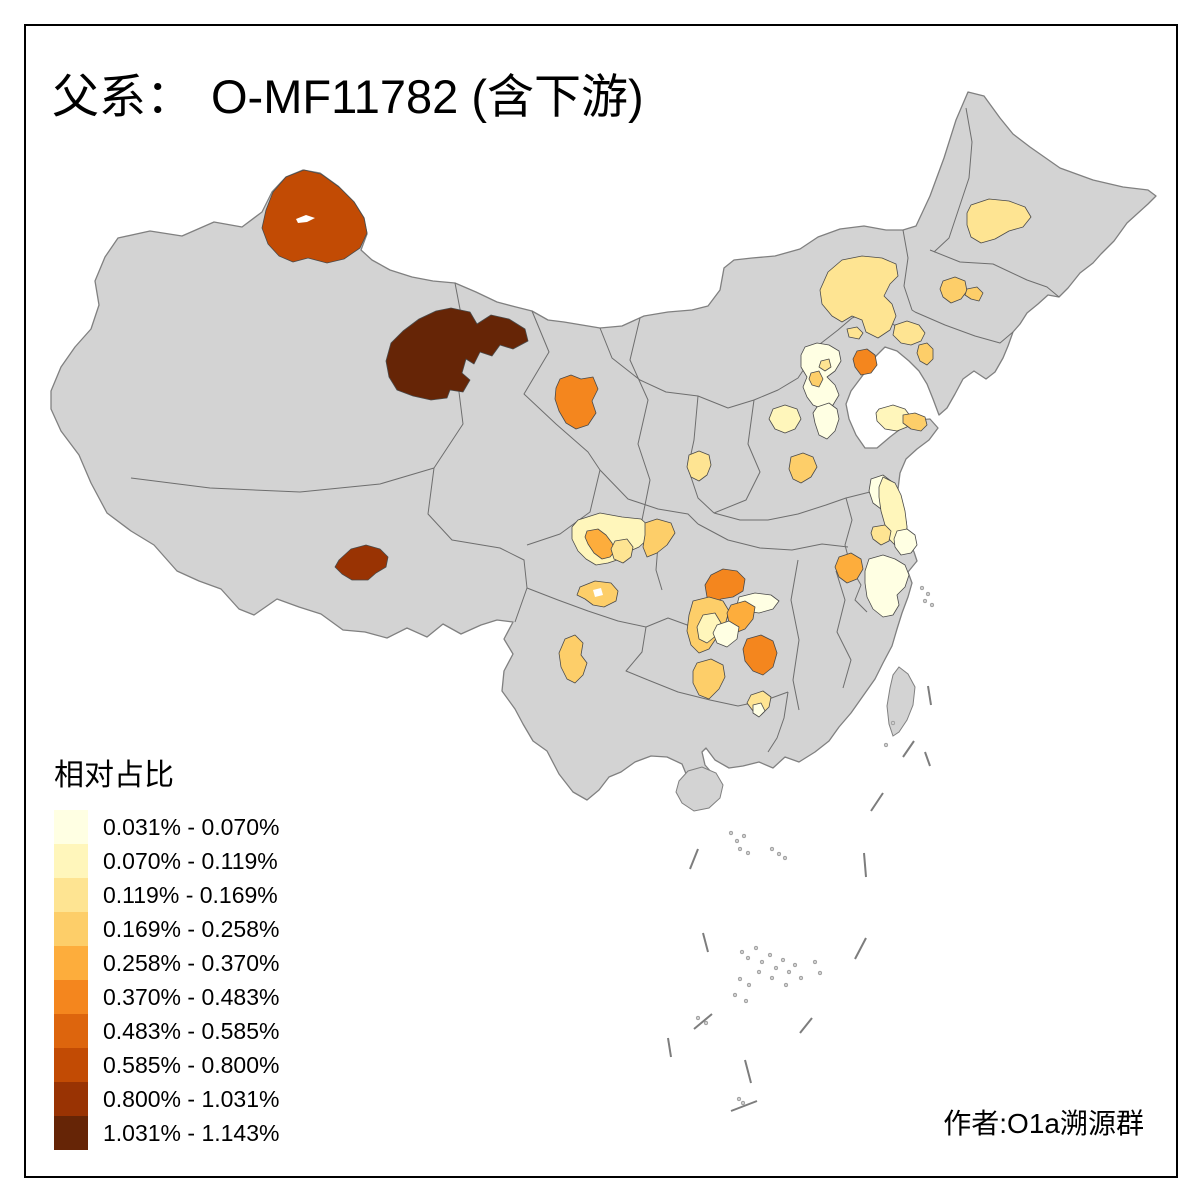  What do you see at coordinates (191, 929) in the screenshot?
I see `legend-label: 0.169% - 0.258%` at bounding box center [191, 929].